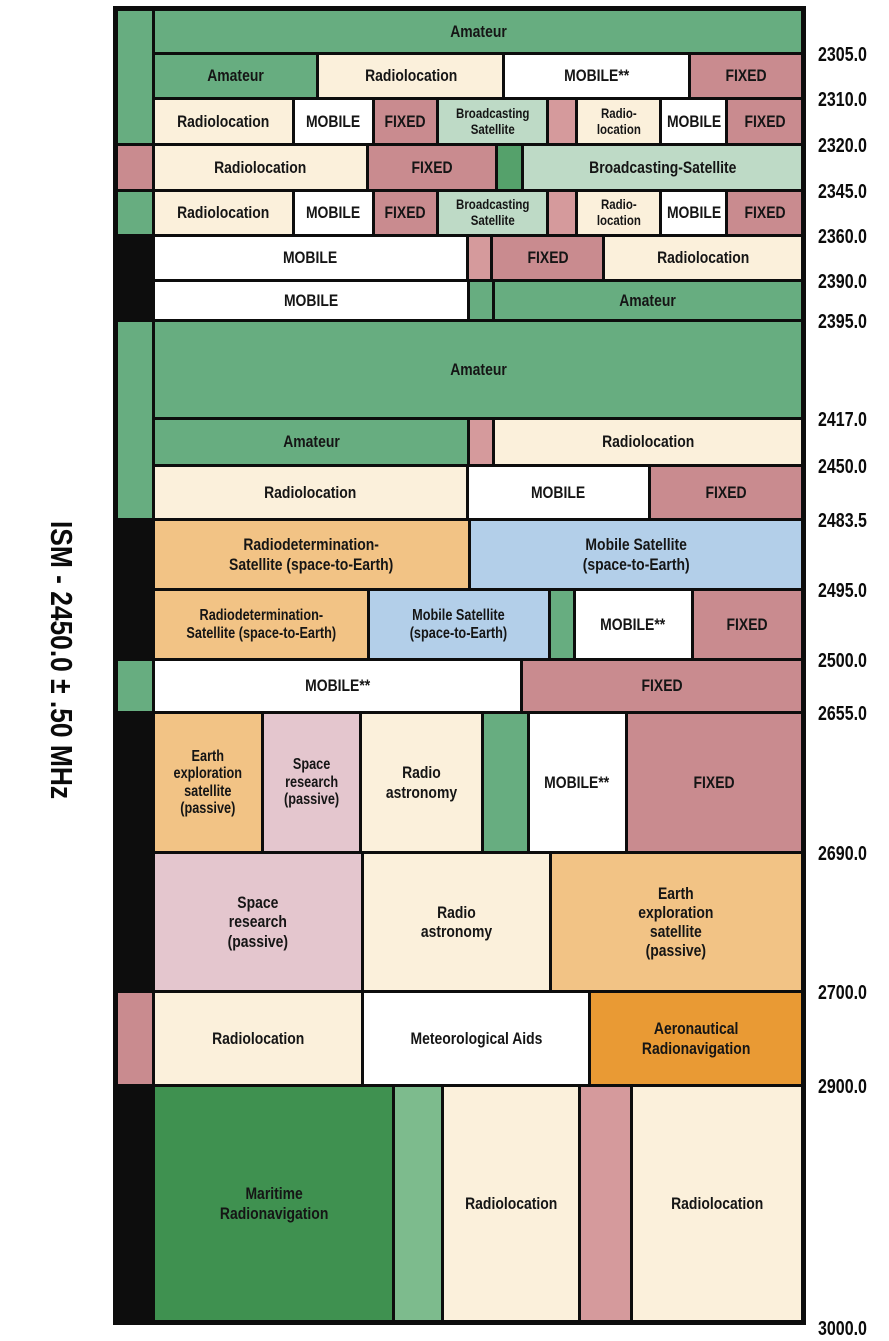  I want to click on frequency-tick-label: 2320.0, so click(842, 146).